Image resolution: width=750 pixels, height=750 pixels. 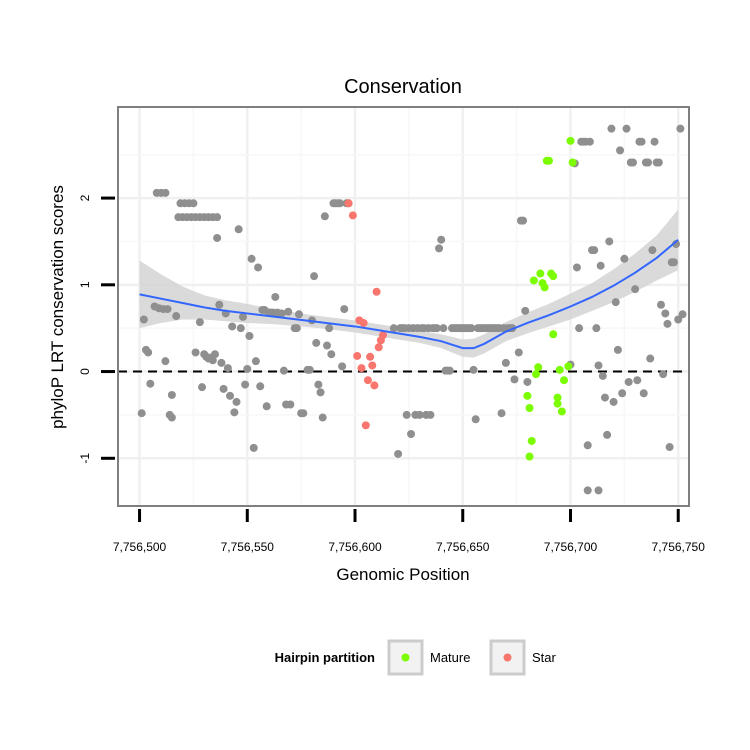 I want to click on y-axis: -1 0 1 2, so click(x=96, y=329).